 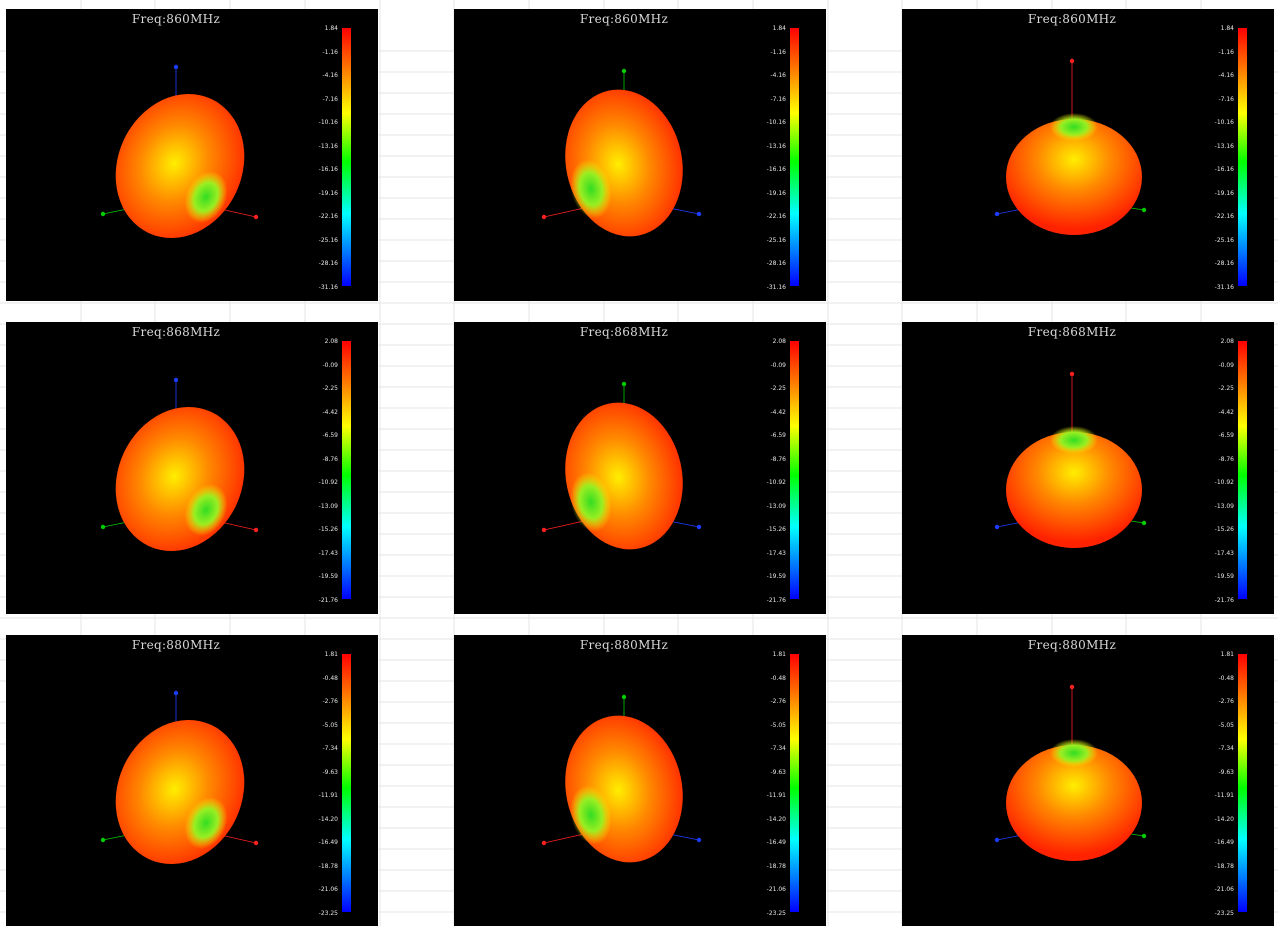 What do you see at coordinates (1226, 365) in the screenshot?
I see `colorbar-tick-label: -0.09` at bounding box center [1226, 365].